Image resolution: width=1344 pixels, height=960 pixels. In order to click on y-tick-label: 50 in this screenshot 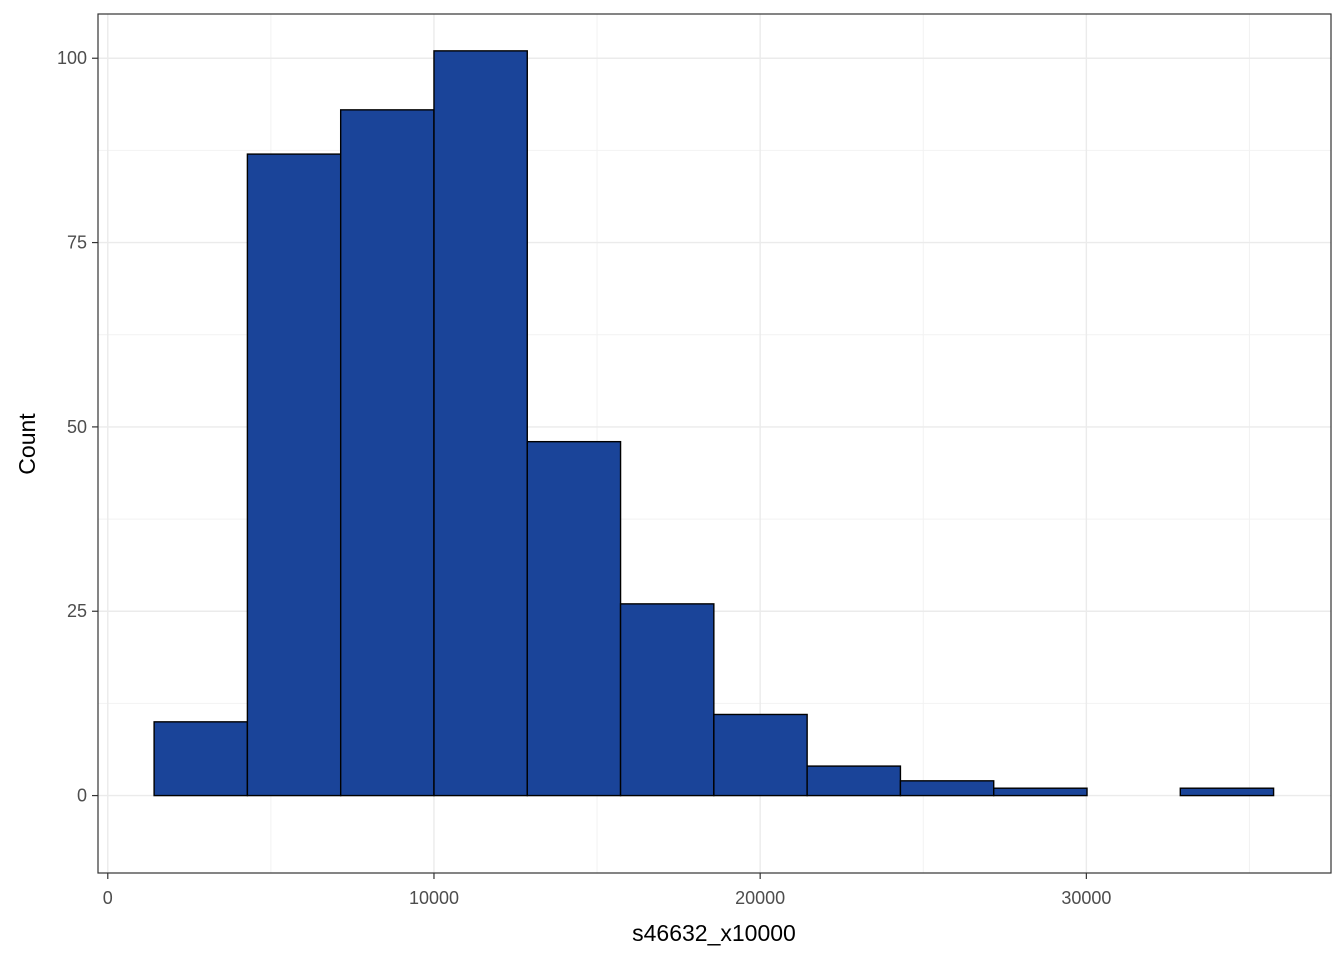, I will do `click(77, 427)`.